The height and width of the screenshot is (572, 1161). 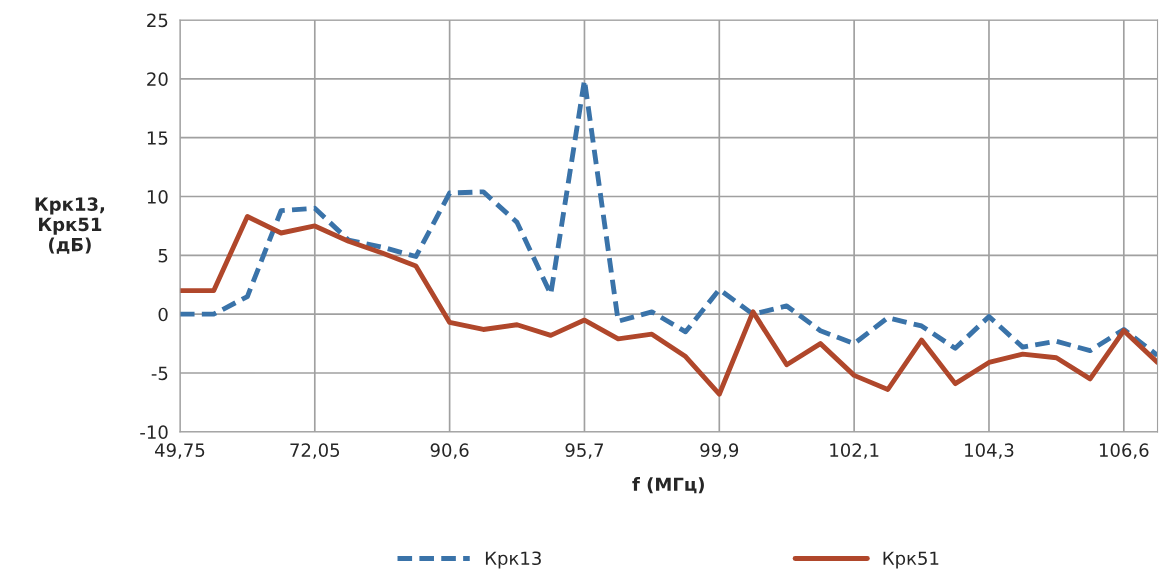 What do you see at coordinates (159, 373) in the screenshot?
I see `y-tick-label: -5` at bounding box center [159, 373].